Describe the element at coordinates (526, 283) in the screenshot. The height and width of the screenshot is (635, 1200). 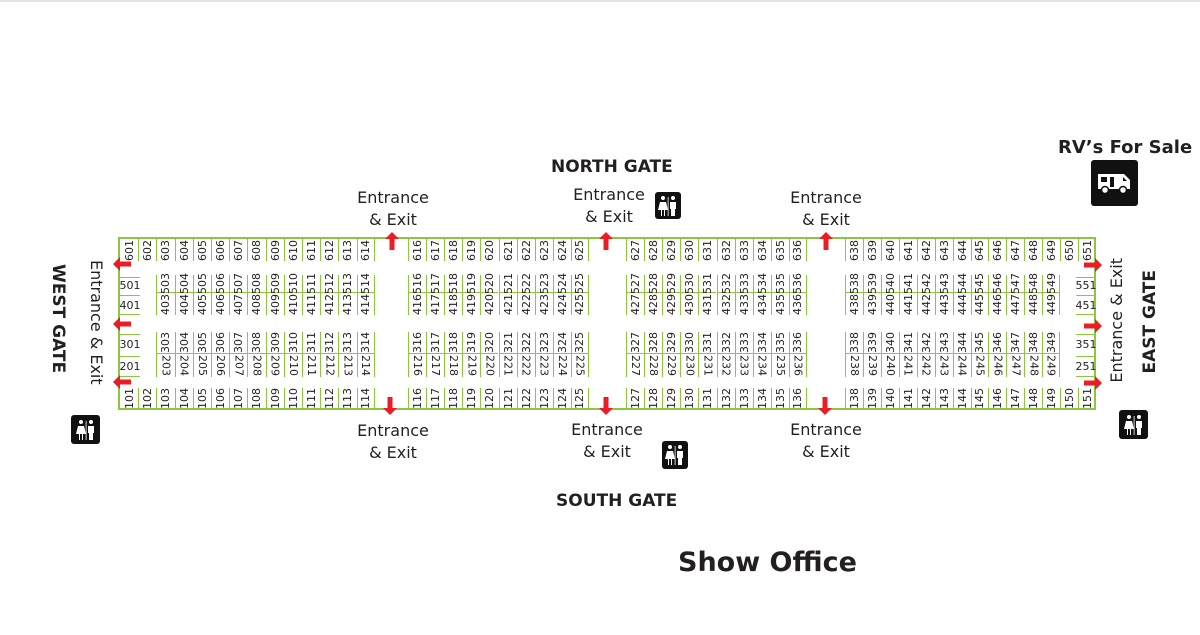
I see `lot-number: 522` at that location.